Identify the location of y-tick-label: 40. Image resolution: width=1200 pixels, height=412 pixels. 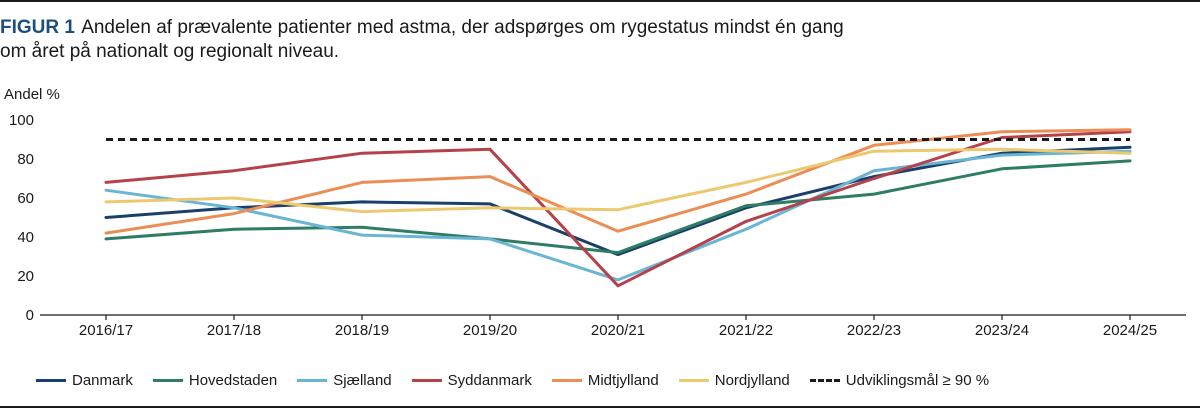
(25, 237).